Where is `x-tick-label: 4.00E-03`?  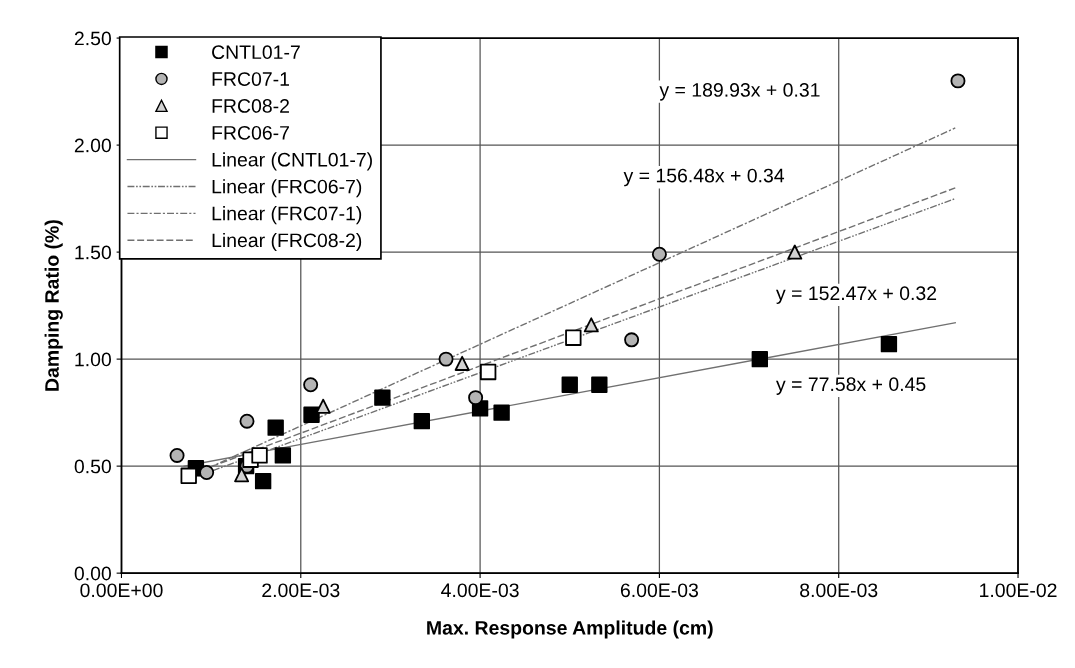
x-tick-label: 4.00E-03 is located at coordinates (480, 590).